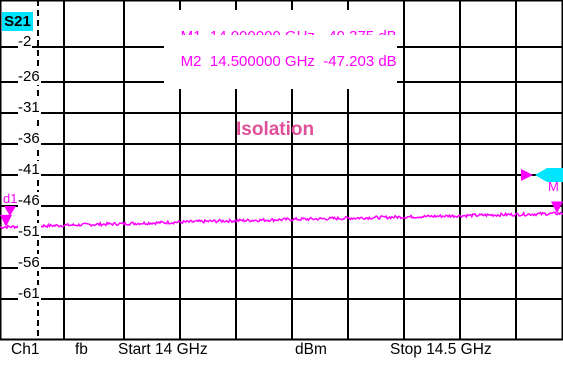 The height and width of the screenshot is (374, 563). Describe the element at coordinates (81, 349) in the screenshot. I see `mode-label: fb` at that location.